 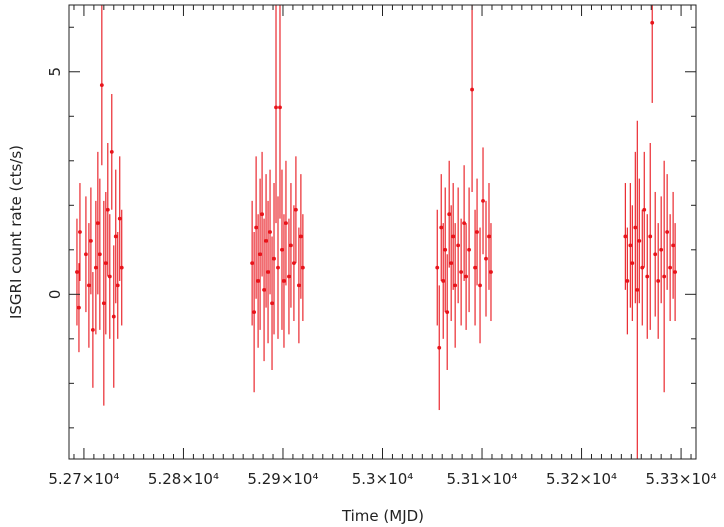 What do you see at coordinates (382, 516) in the screenshot?
I see `x-axis-title: Time (MJD)` at bounding box center [382, 516].